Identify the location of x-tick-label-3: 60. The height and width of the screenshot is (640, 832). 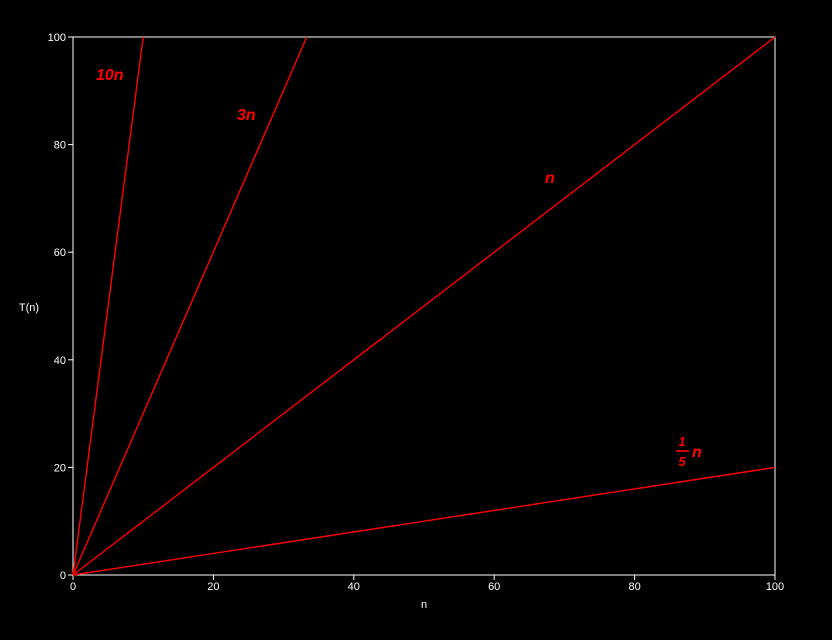
(494, 587).